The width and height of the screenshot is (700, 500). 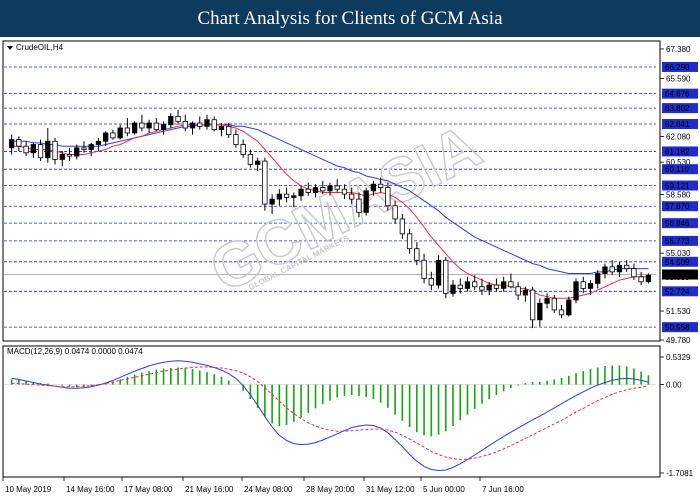 I want to click on level-label: 60.110, so click(x=677, y=169).